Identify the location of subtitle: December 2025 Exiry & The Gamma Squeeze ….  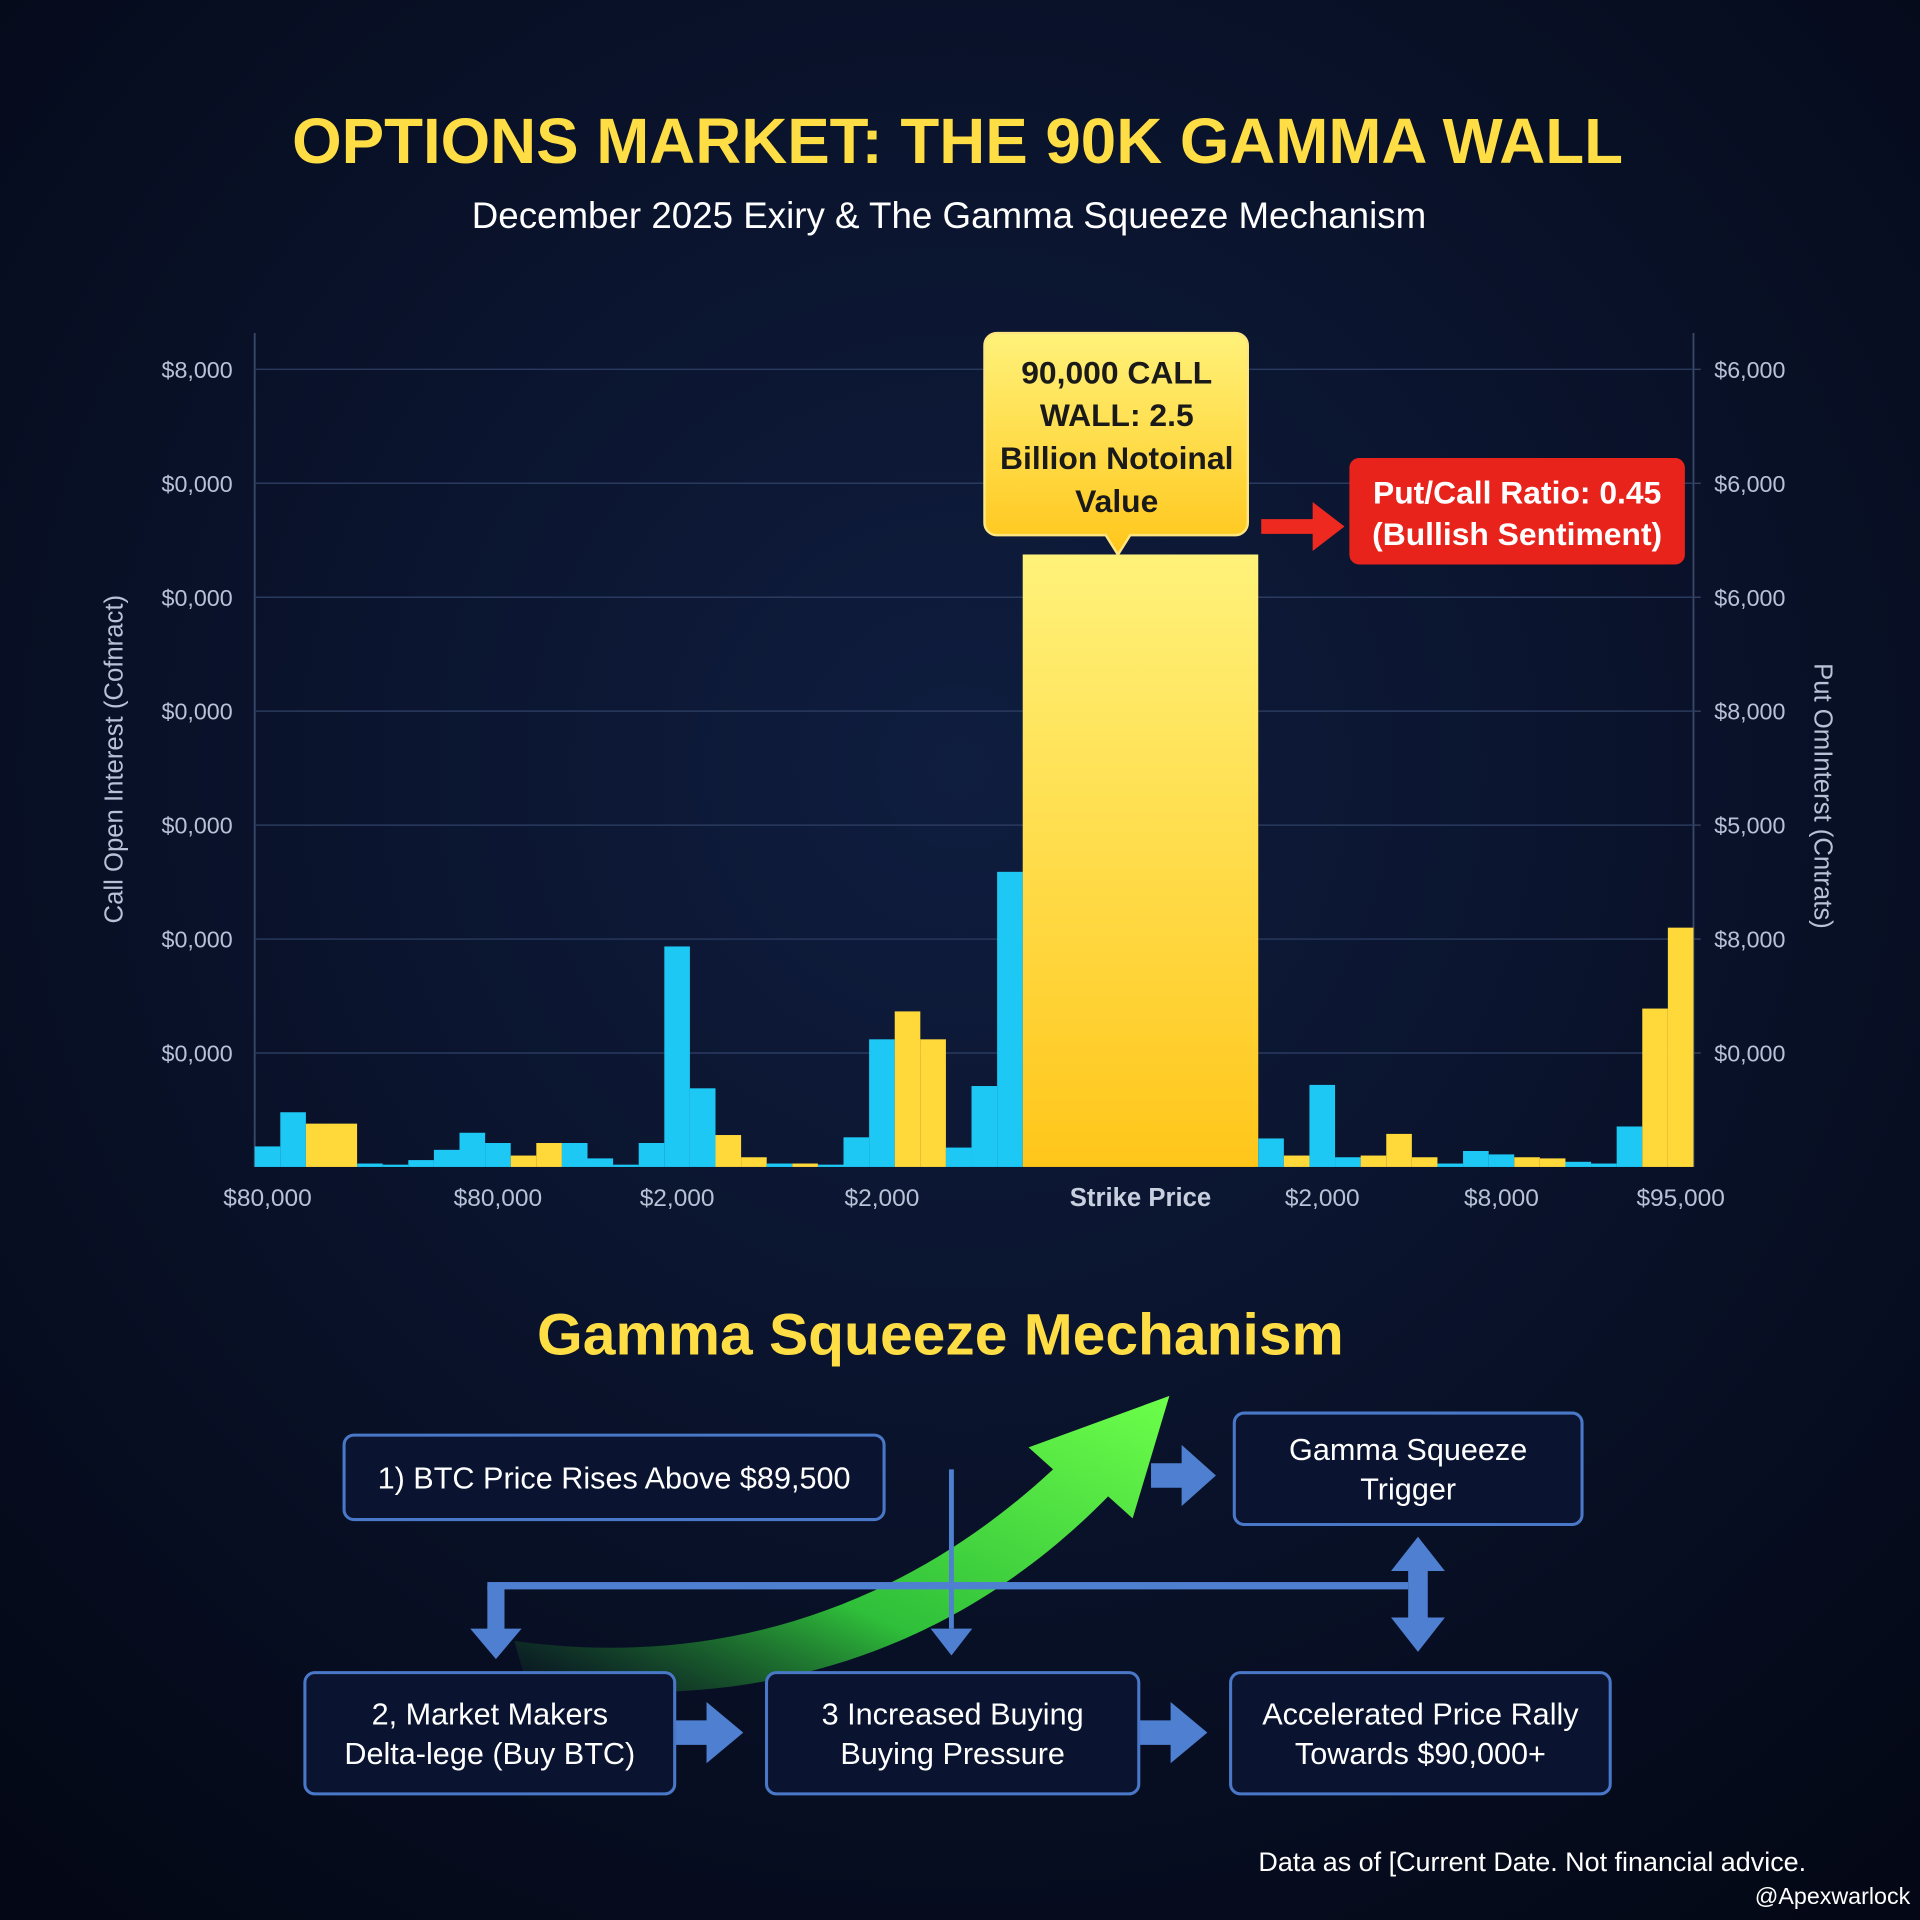
(949, 215).